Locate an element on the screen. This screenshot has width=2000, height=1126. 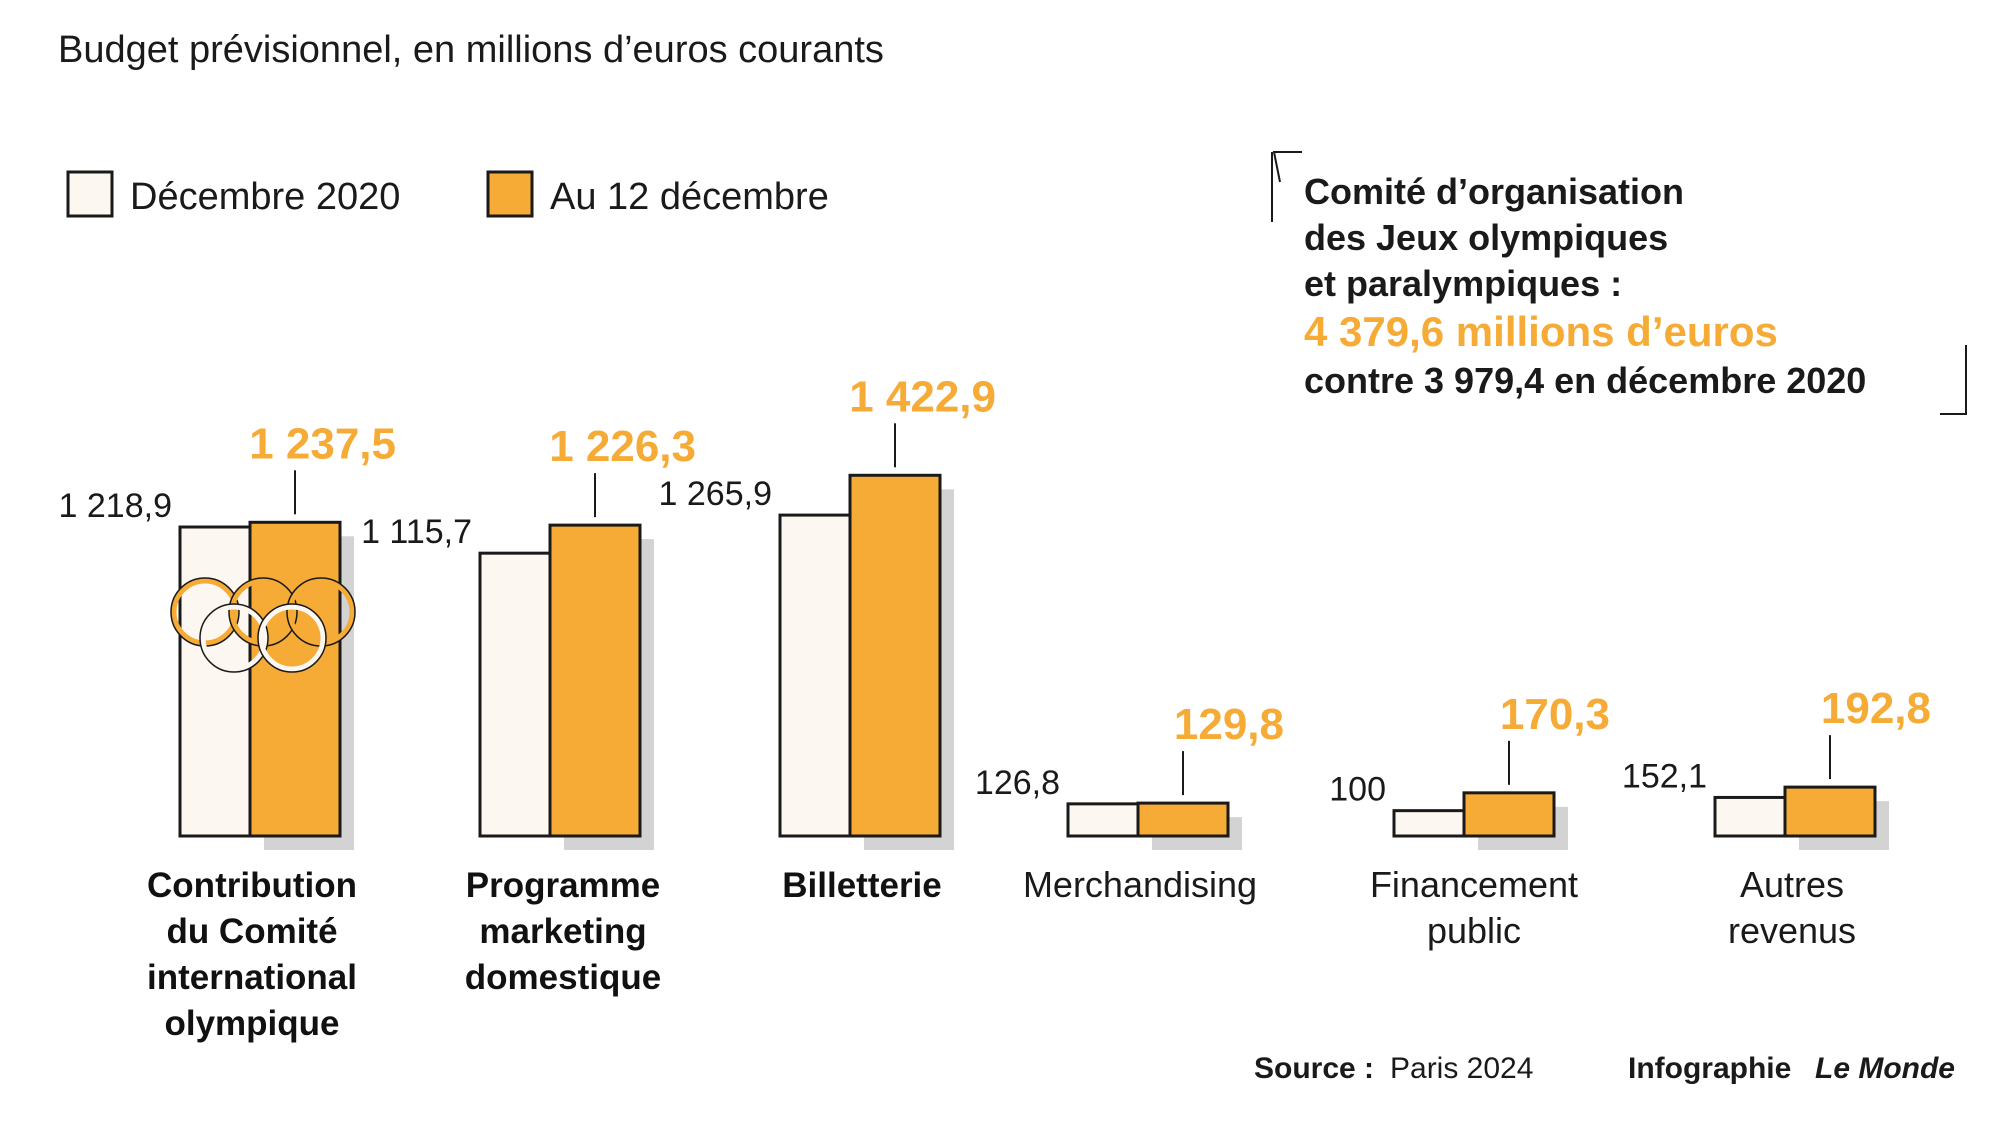
category-label: Programme is located at coordinates (563, 885).